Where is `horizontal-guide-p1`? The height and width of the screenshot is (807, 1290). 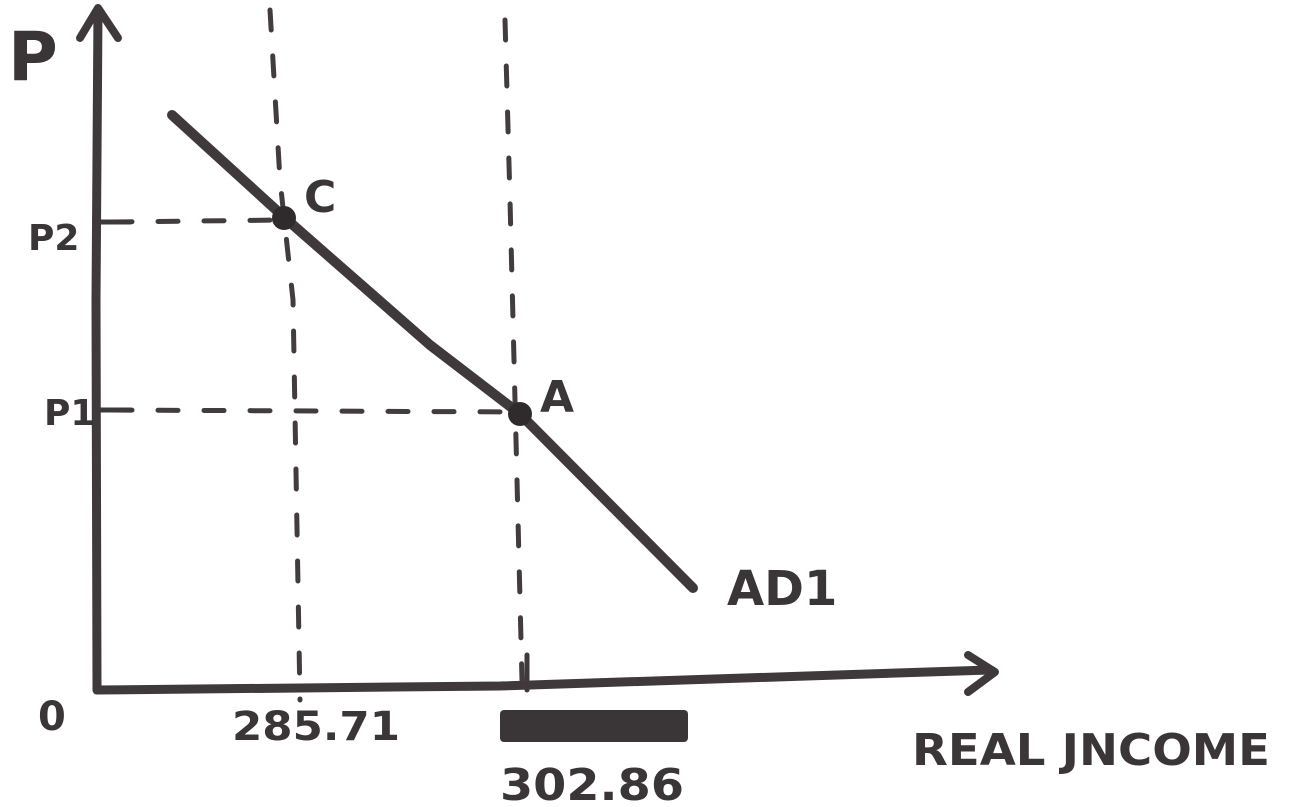 horizontal-guide-p1 is located at coordinates (316, 411).